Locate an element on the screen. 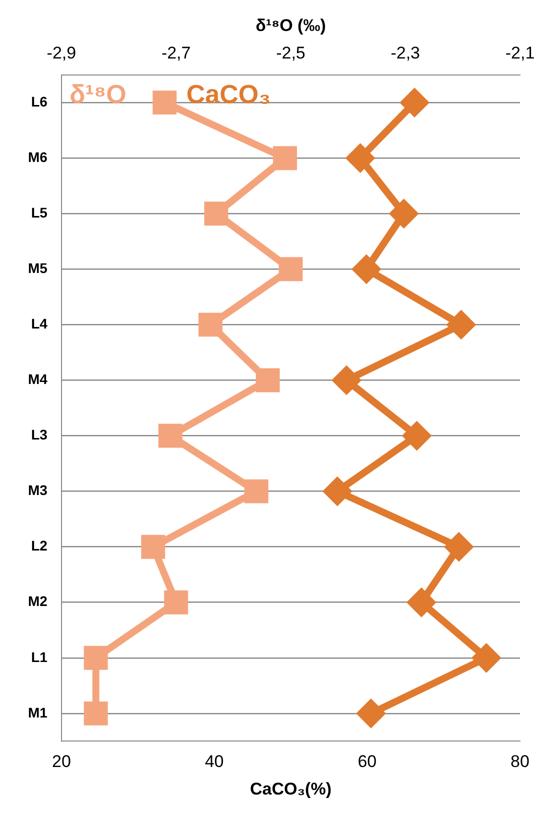  x2-tick-label: -2,1 is located at coordinates (520, 52).